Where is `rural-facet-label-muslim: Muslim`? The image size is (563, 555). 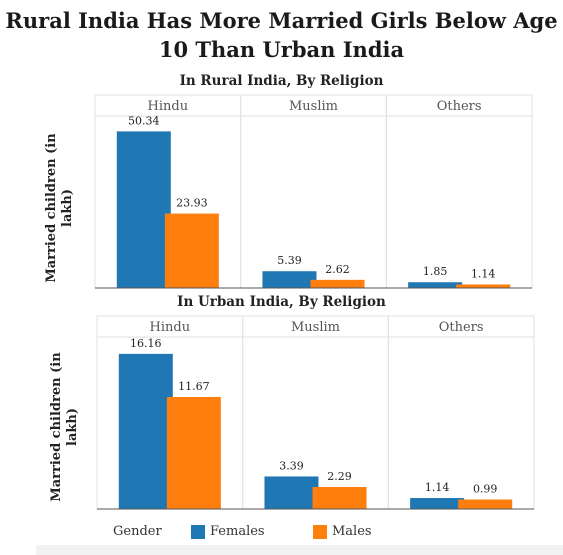 rural-facet-label-muslim: Muslim is located at coordinates (313, 106).